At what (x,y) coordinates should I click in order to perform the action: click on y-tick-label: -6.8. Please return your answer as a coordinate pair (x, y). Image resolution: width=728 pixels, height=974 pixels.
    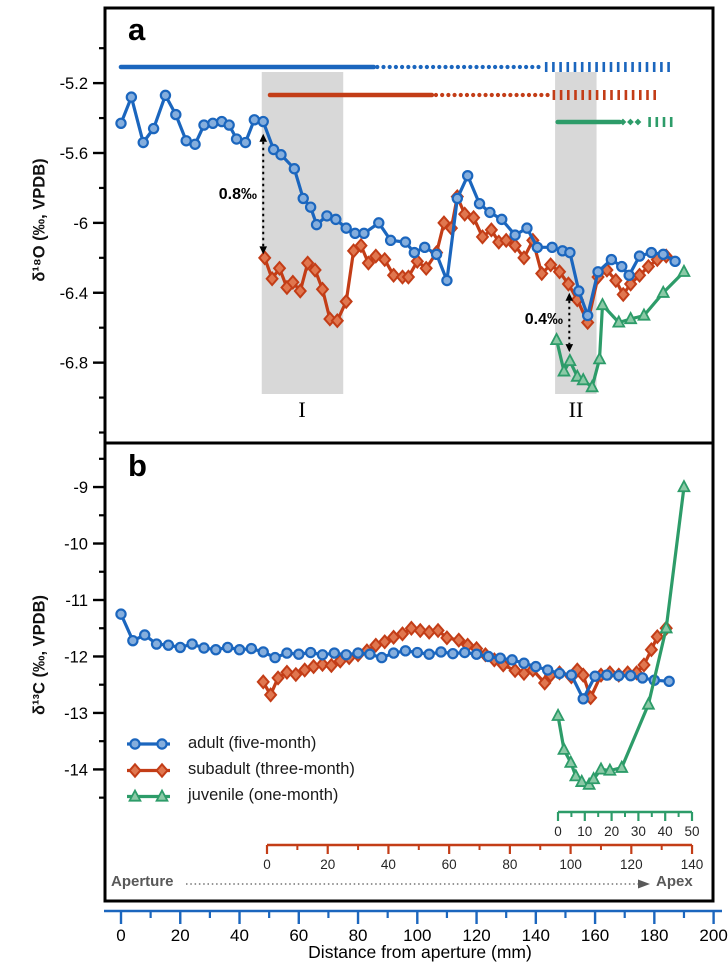
    Looking at the image, I should click on (74, 364).